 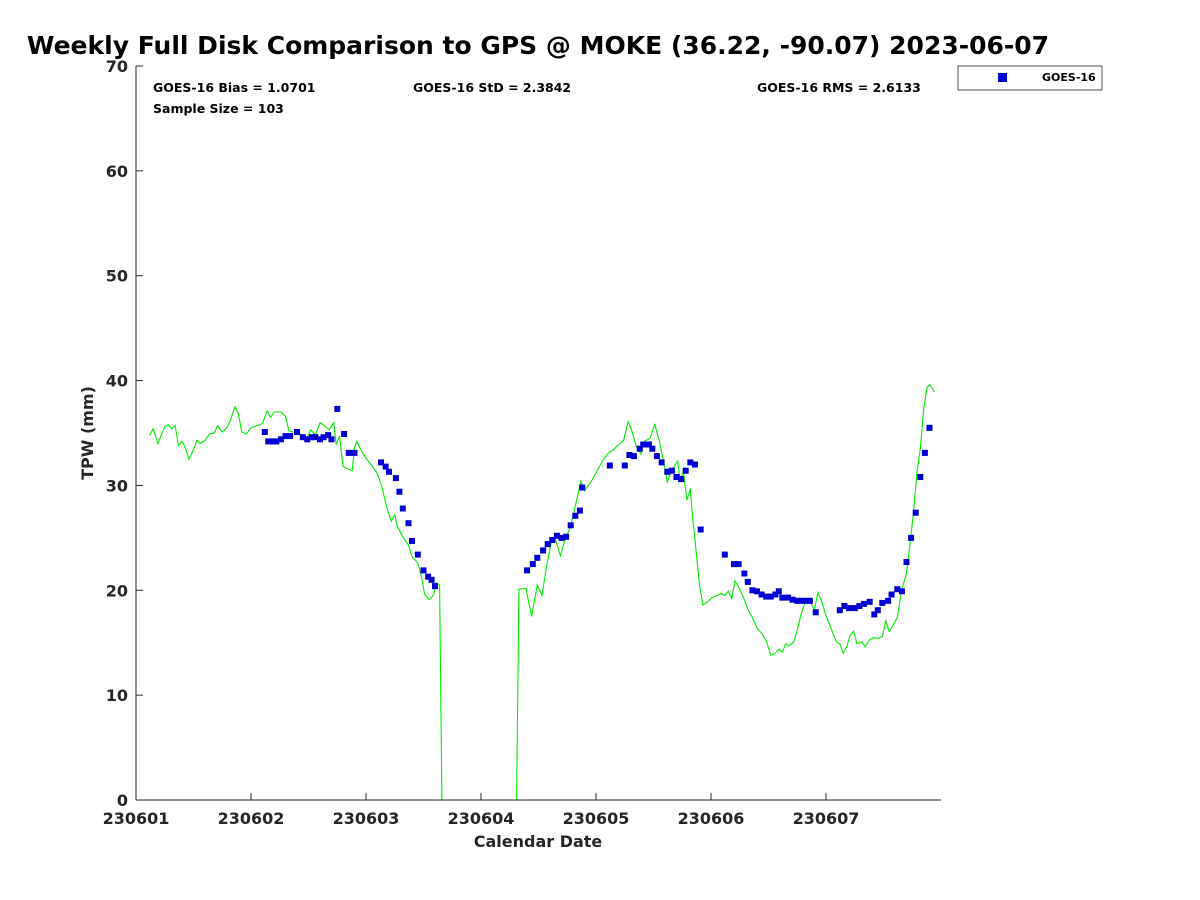 What do you see at coordinates (711, 818) in the screenshot?
I see `x-tick-label: 230606` at bounding box center [711, 818].